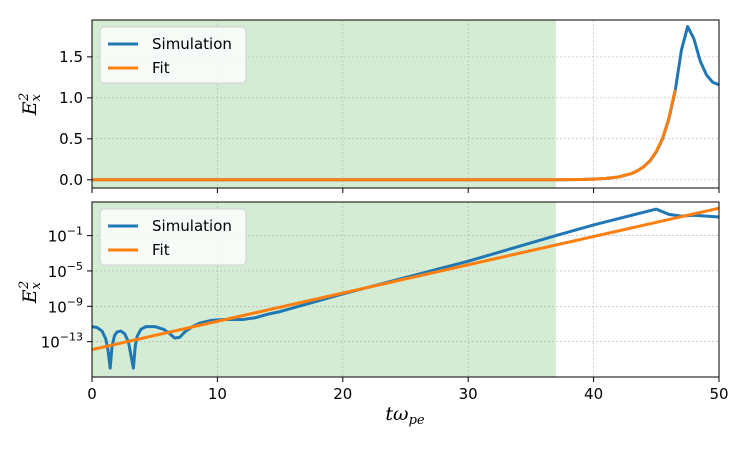 Image resolution: width=747 pixels, height=449 pixels. I want to click on top-y-tick-label-3: 1.5, so click(71, 57).